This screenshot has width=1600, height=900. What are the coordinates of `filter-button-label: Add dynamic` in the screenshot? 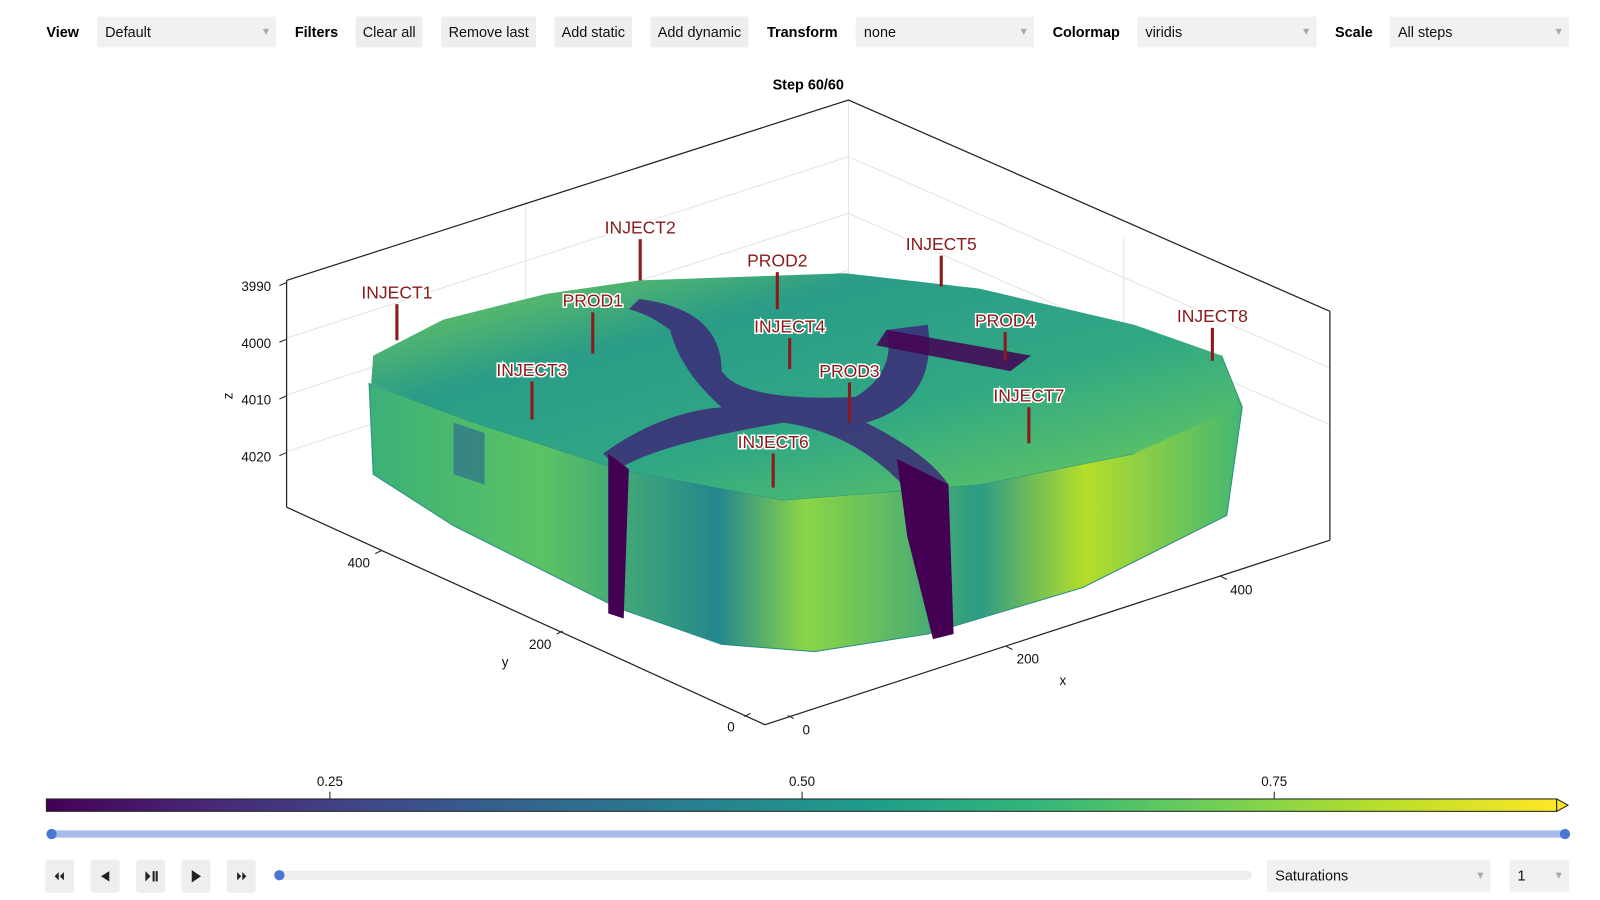 It's located at (699, 33).